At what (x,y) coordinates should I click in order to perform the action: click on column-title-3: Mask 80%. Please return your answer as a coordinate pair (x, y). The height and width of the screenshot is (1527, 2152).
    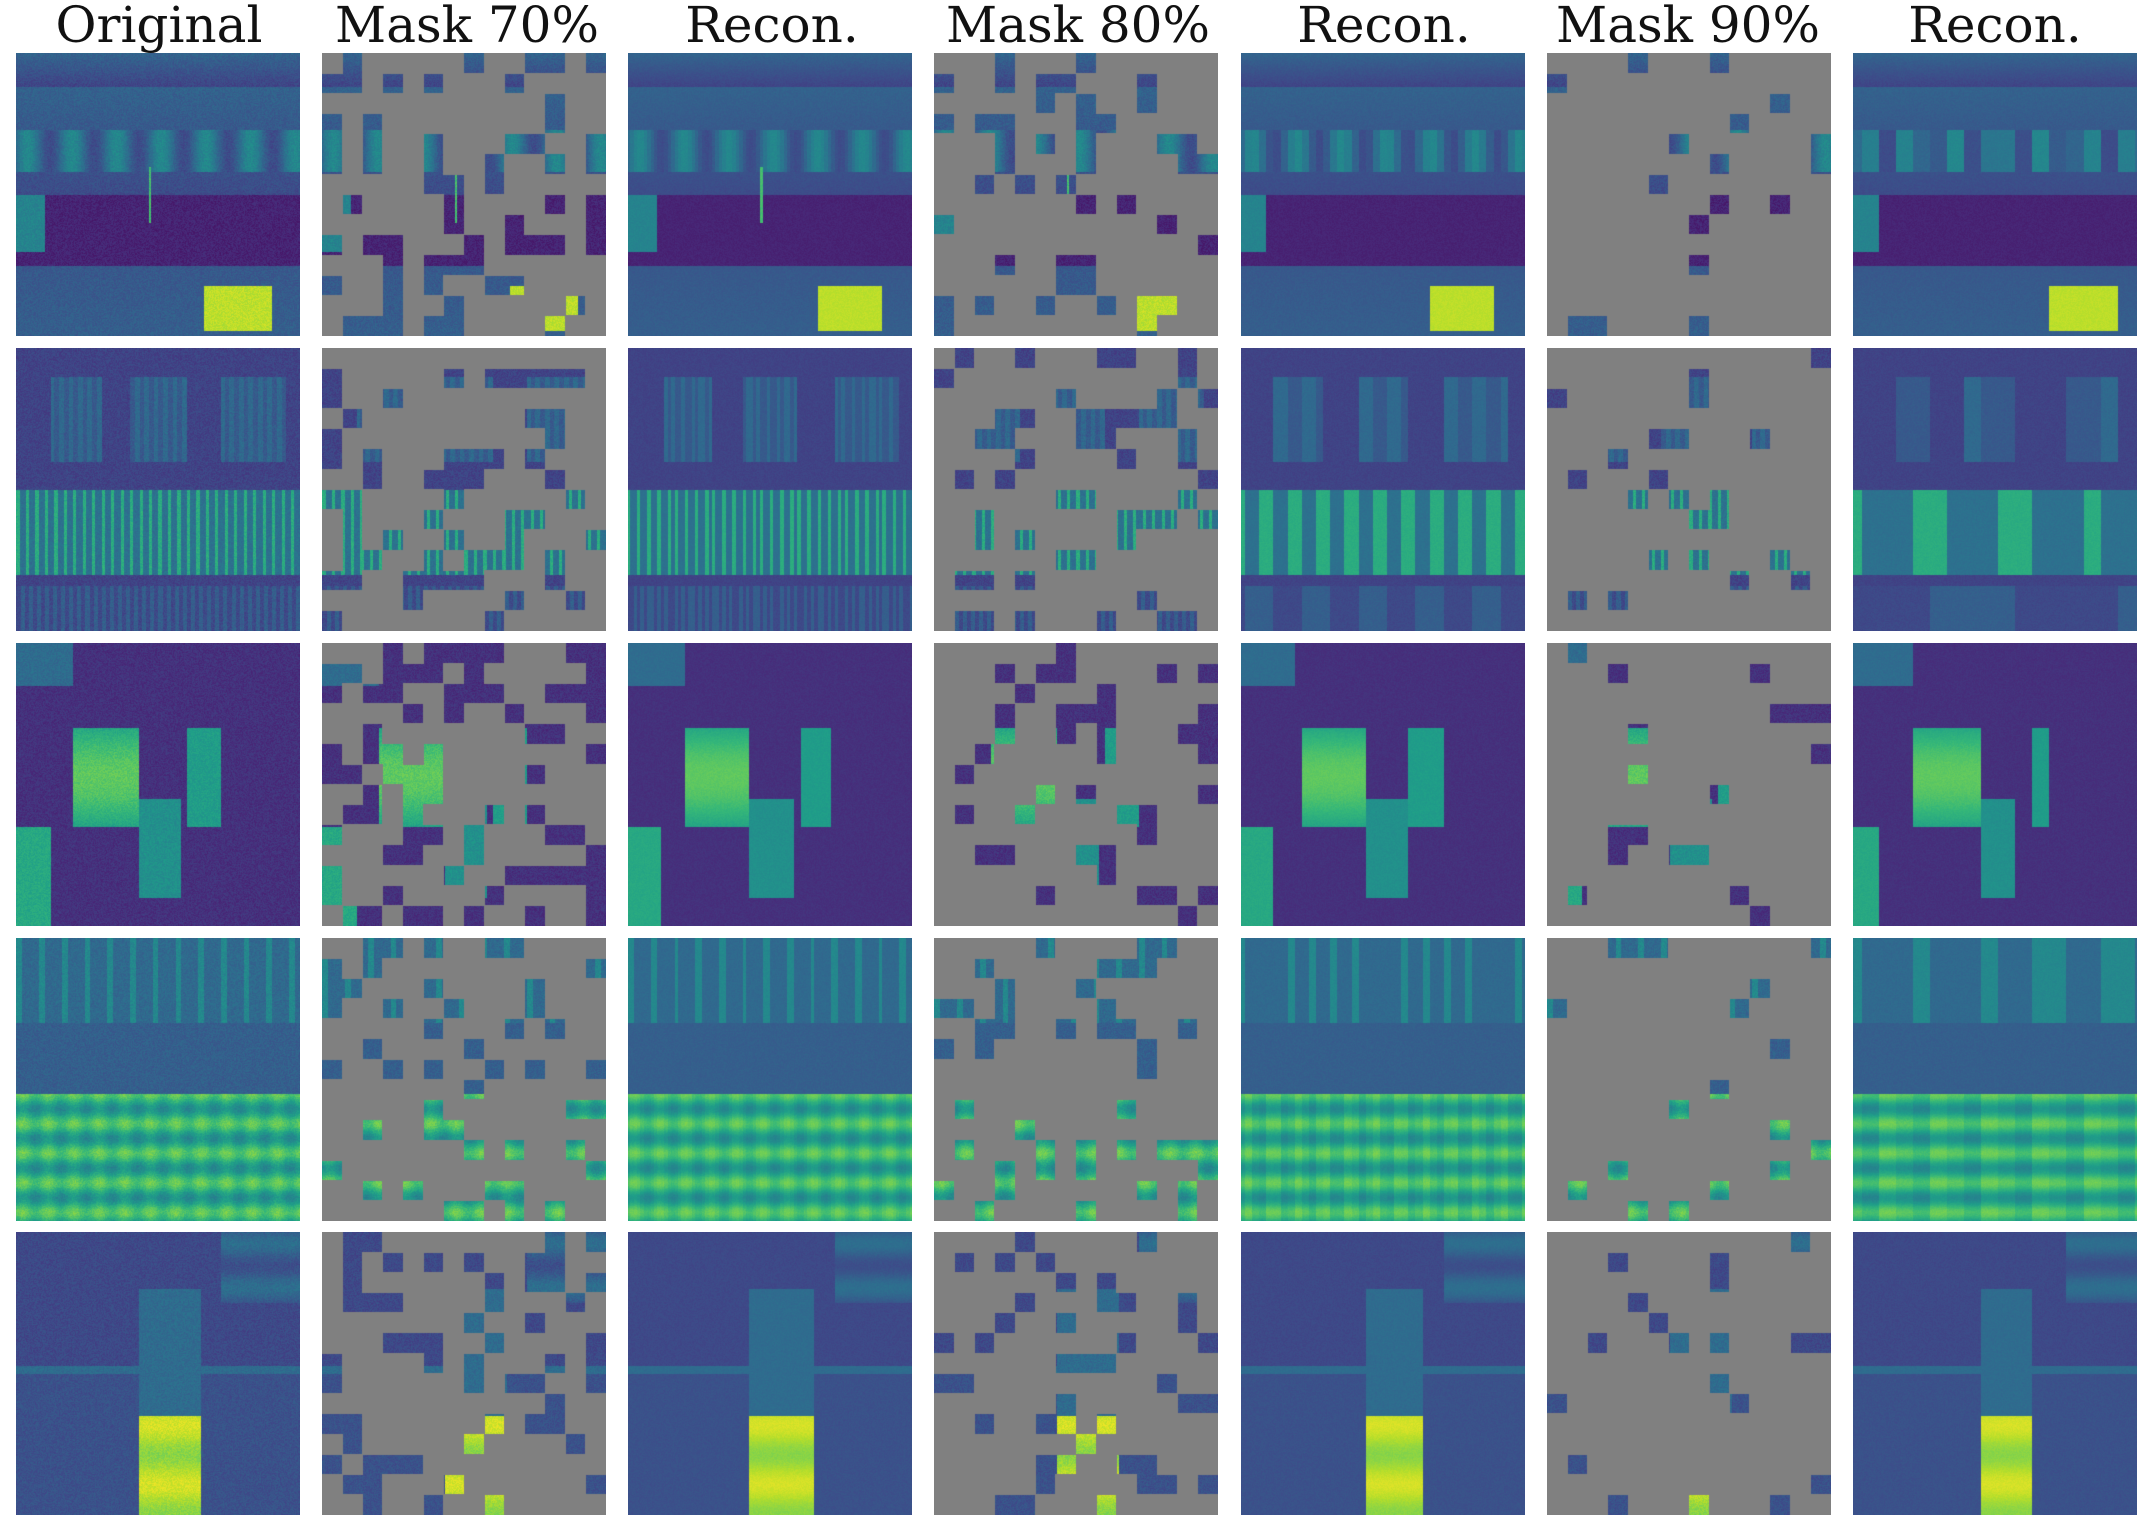
    Looking at the image, I should click on (1078, 27).